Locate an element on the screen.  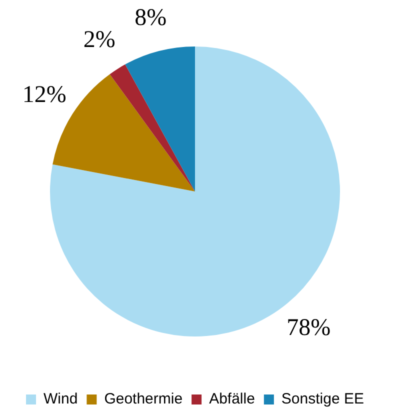
legend-label: Geothermie is located at coordinates (143, 399).